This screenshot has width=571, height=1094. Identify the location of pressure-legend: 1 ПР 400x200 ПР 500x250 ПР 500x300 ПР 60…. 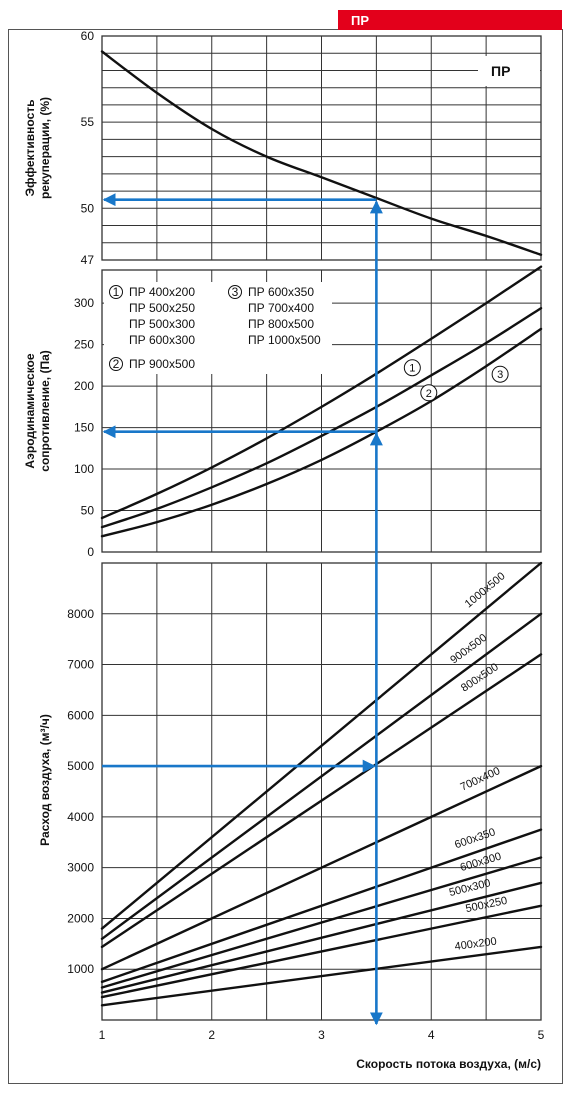
(215, 328).